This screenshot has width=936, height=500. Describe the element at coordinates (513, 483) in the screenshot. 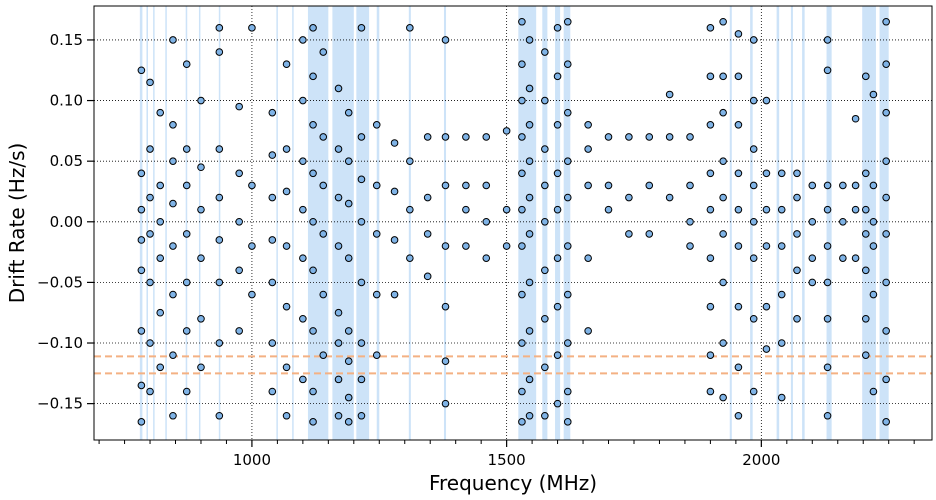

I see `x-axis-label: Frequency (MHz)` at that location.